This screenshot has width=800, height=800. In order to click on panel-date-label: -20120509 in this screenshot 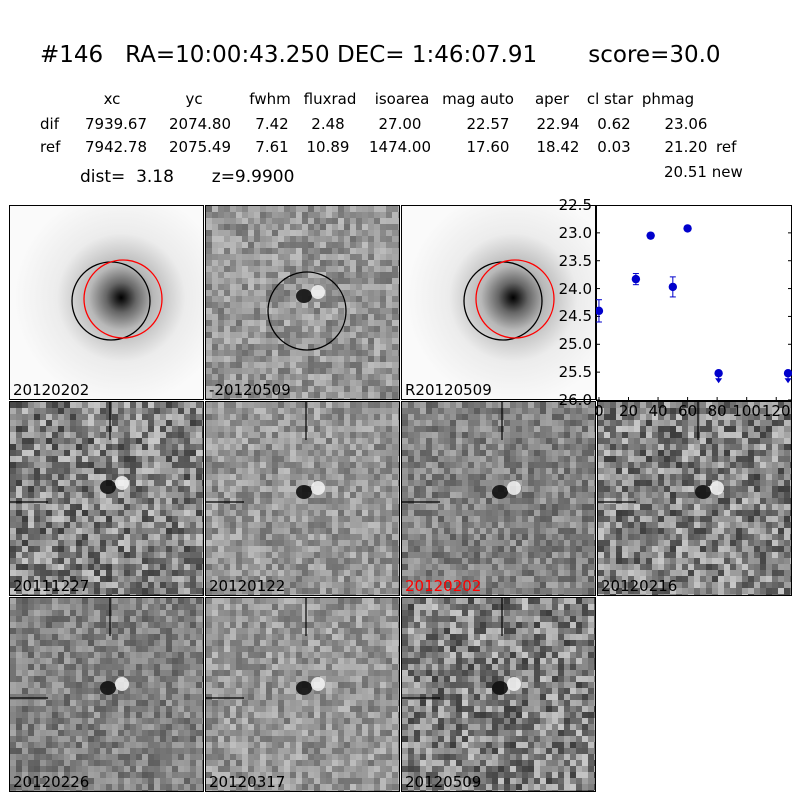, I will do `click(250, 390)`.